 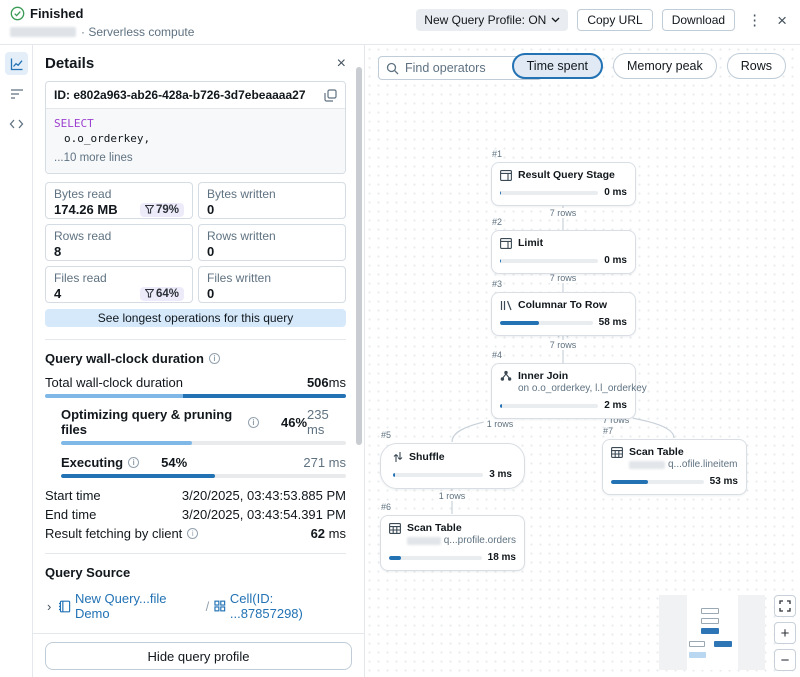 I want to click on hide-query-profile-button: Hide query profile, so click(x=198, y=656).